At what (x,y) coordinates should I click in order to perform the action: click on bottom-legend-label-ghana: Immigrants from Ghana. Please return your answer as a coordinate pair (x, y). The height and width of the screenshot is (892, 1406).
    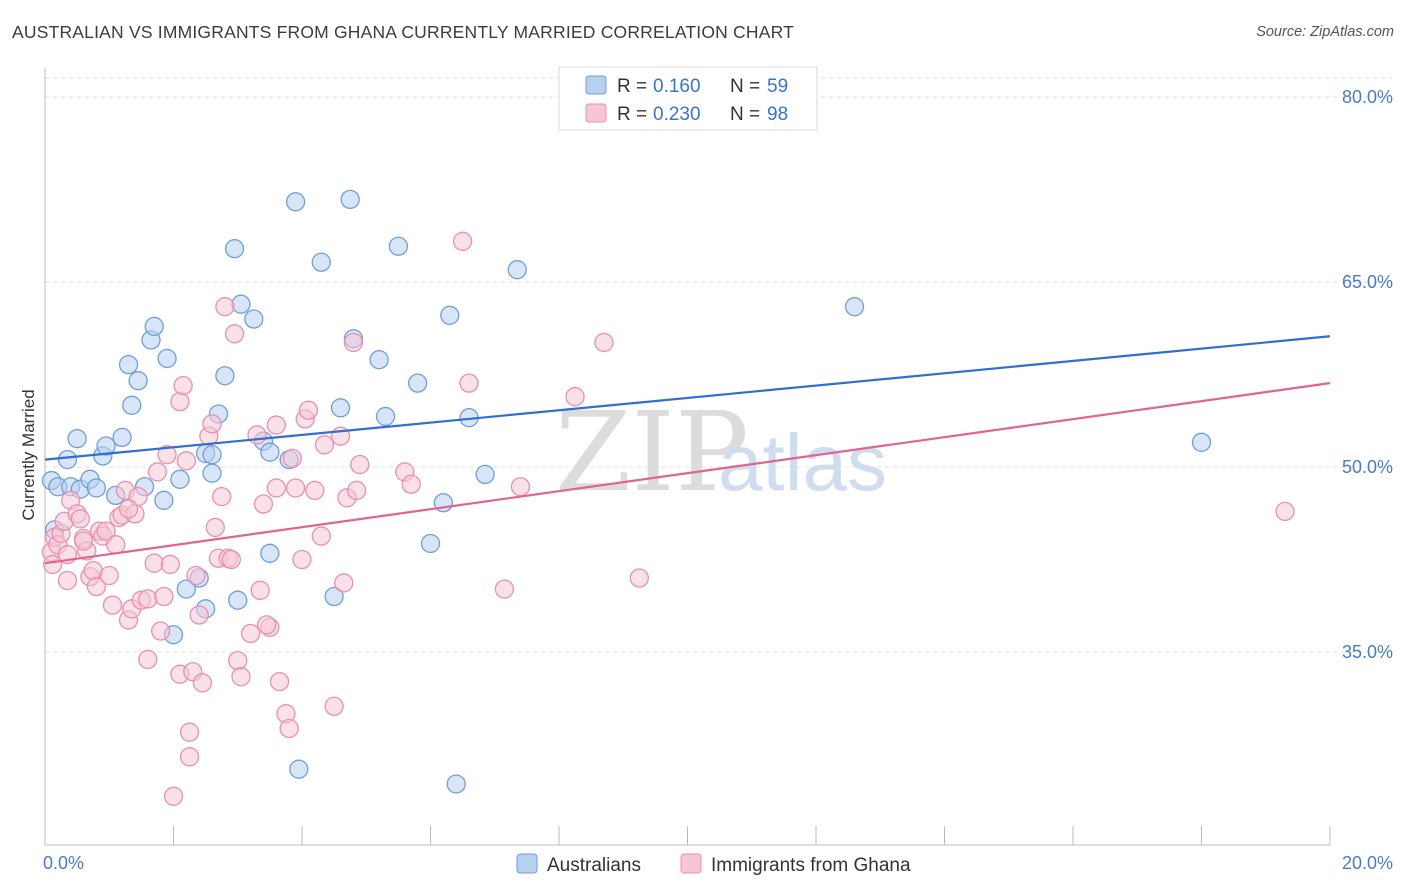
    Looking at the image, I should click on (811, 865).